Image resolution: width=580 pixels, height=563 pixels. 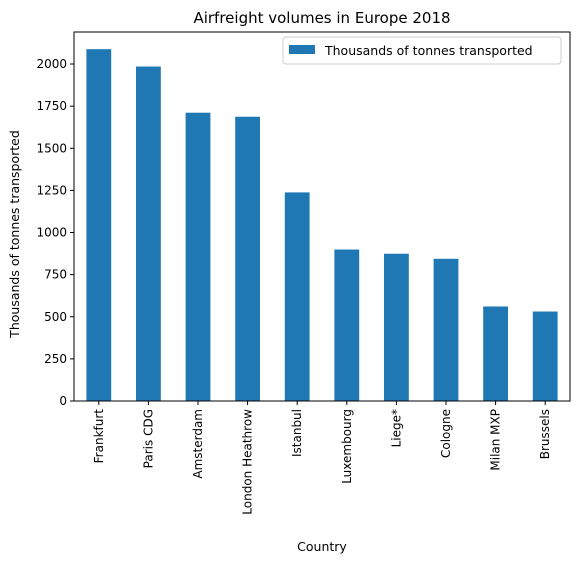 What do you see at coordinates (55, 359) in the screenshot?
I see `y-tick-label: 250` at bounding box center [55, 359].